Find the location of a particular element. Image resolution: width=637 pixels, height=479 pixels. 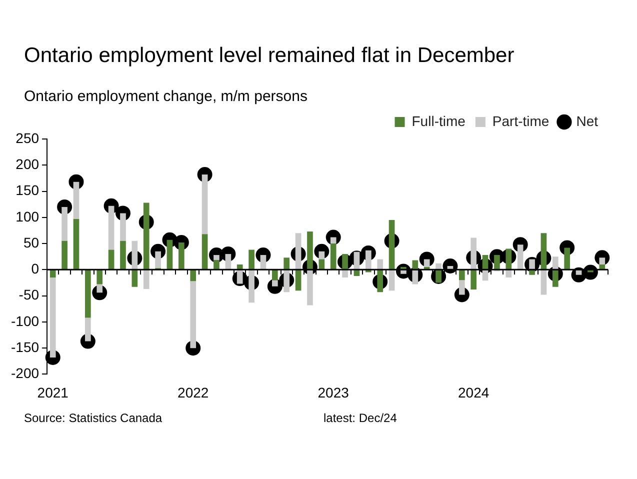

y-tick-label: 0 is located at coordinates (35, 268).